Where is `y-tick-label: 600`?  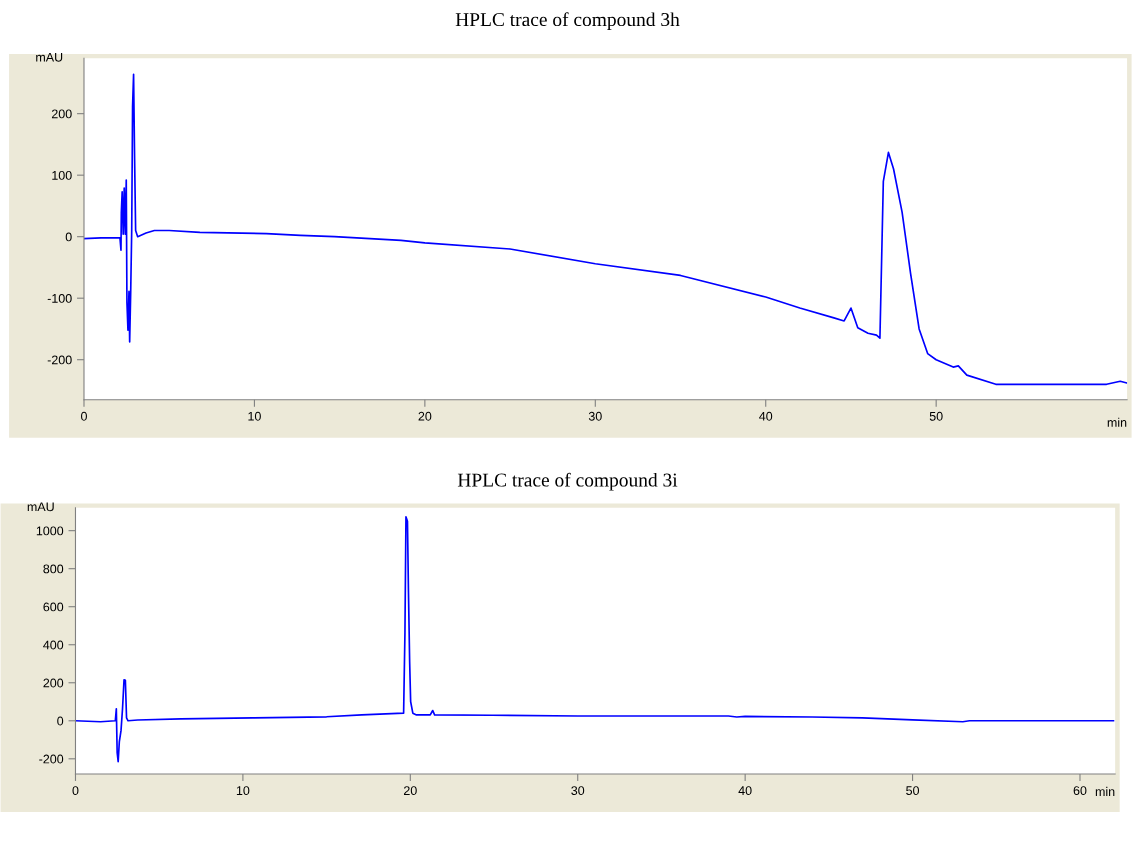
y-tick-label: 600 is located at coordinates (53, 607).